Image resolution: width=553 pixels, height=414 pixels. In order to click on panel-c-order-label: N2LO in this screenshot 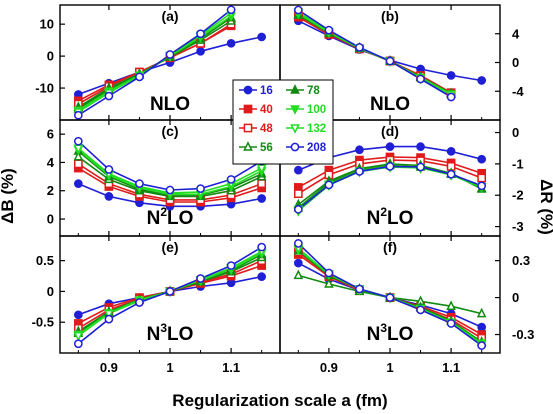, I will do `click(170, 217)`.